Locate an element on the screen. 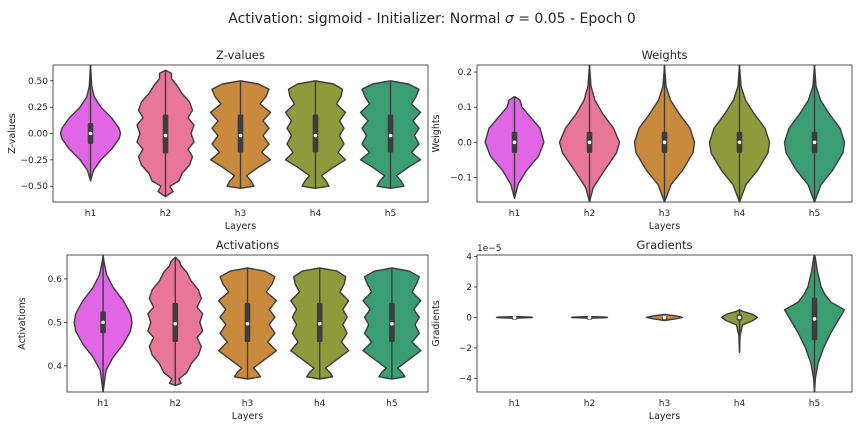  zvalues-xtick-label: h3 is located at coordinates (240, 214).